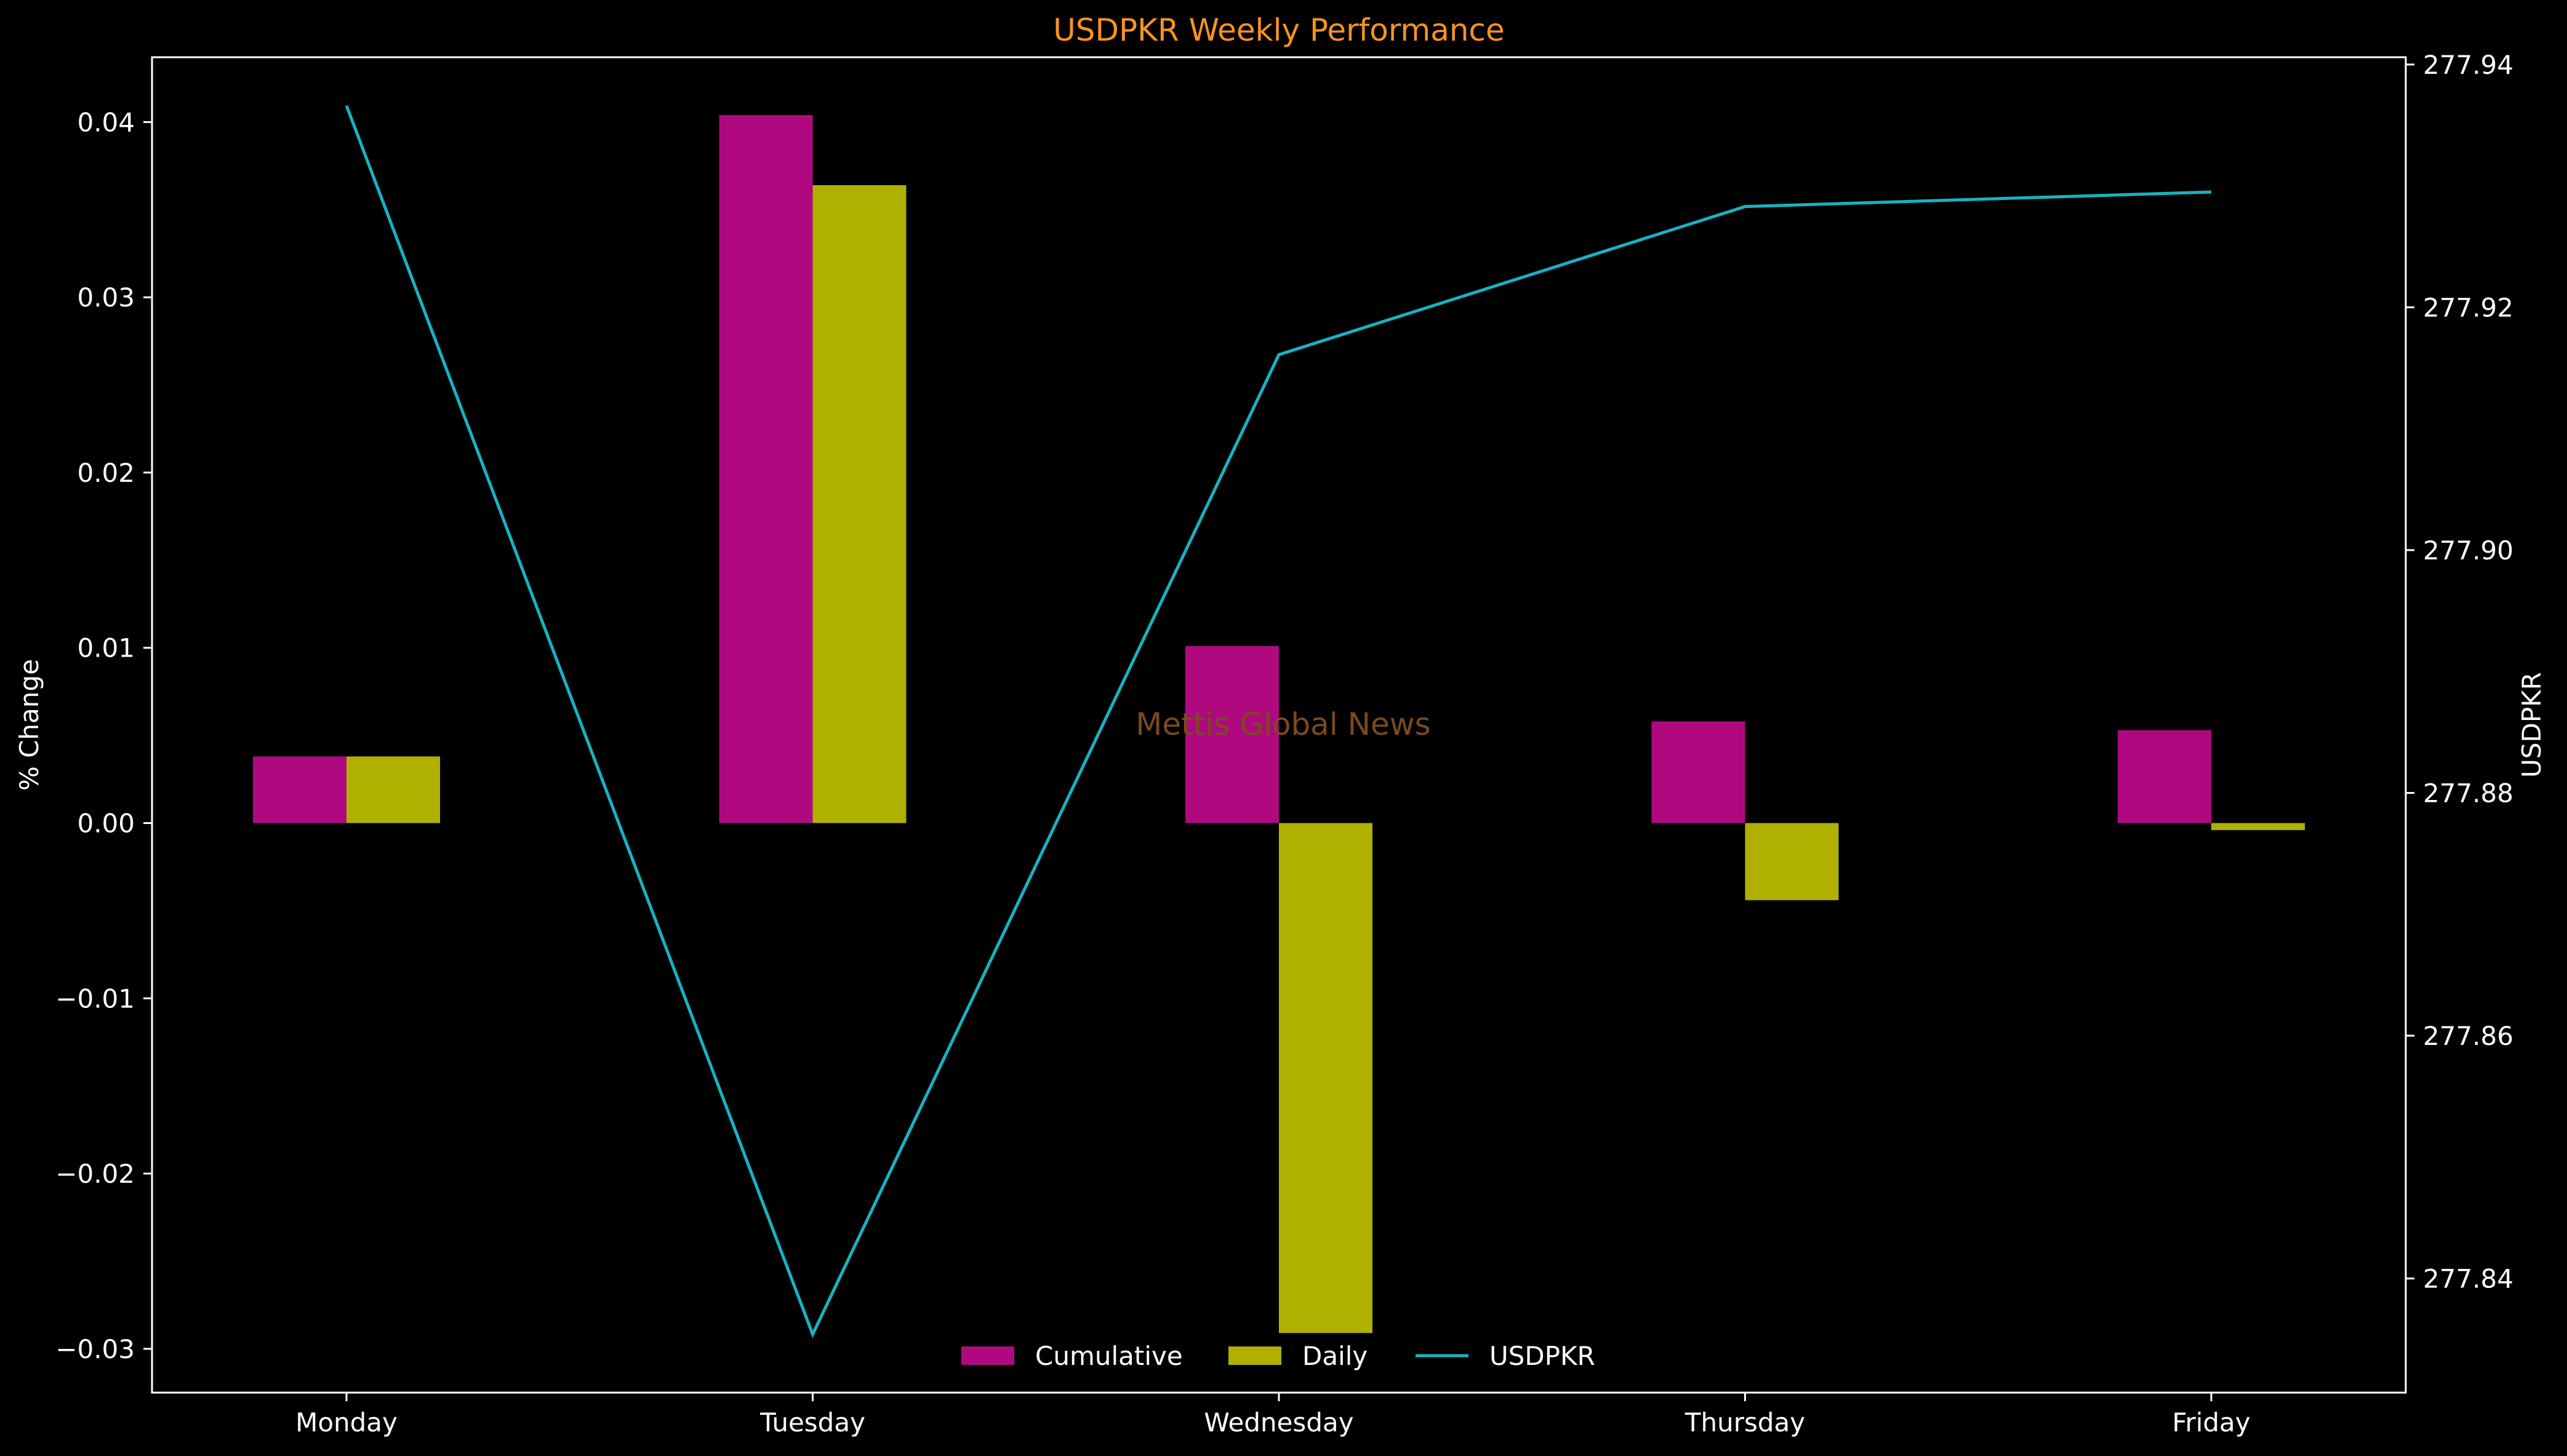  What do you see at coordinates (106, 297) in the screenshot?
I see `y-tick-label: 0.03` at bounding box center [106, 297].